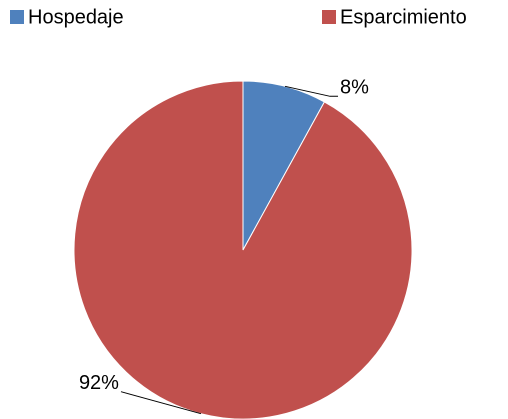 The image size is (508, 419). What do you see at coordinates (76, 17) in the screenshot?
I see `legend-label: Hospedaje` at bounding box center [76, 17].